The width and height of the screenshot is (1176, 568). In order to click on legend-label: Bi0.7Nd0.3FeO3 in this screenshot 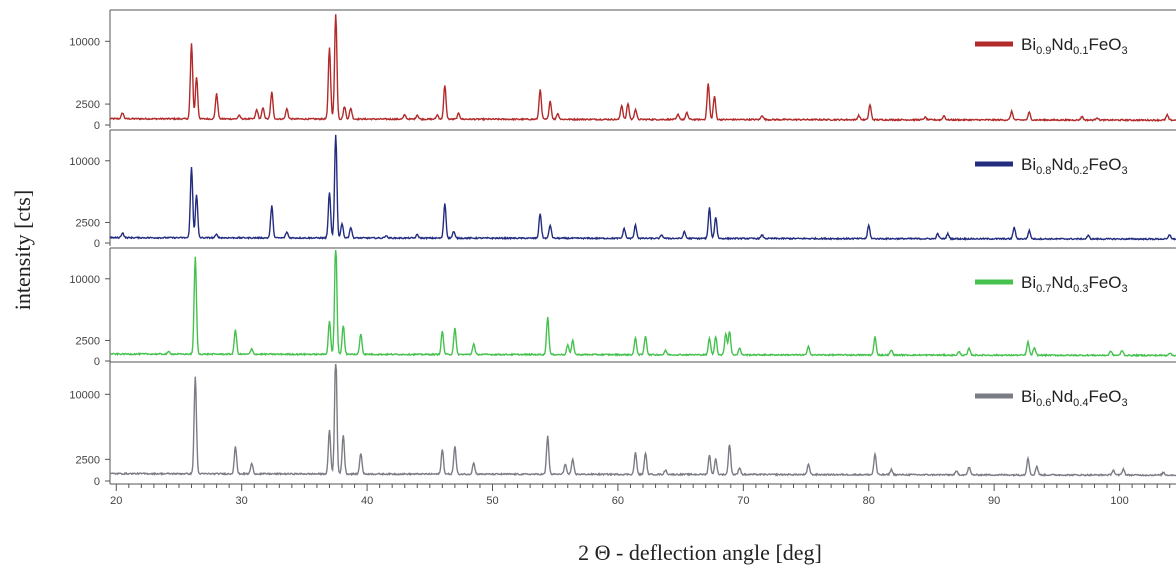, I will do `click(1074, 284)`.